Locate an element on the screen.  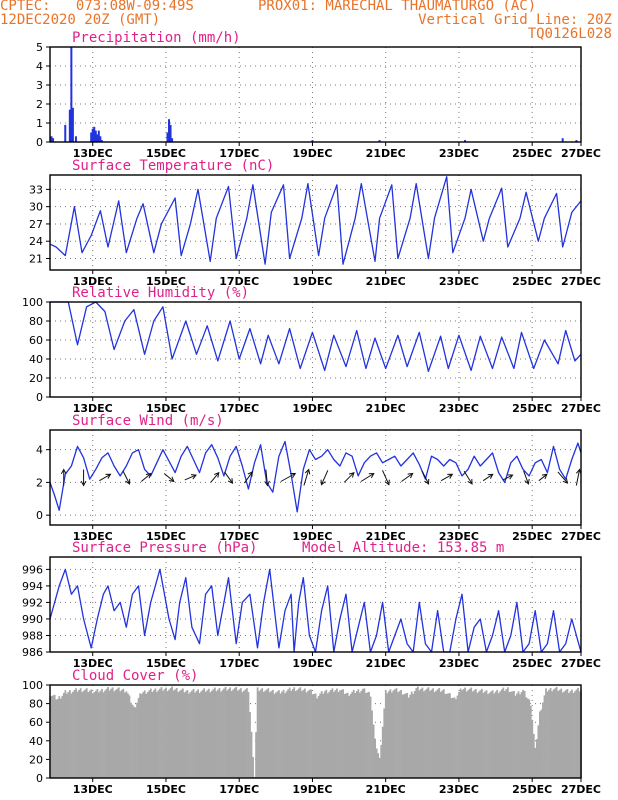
cloud-frame is located at coordinates (315, 731).